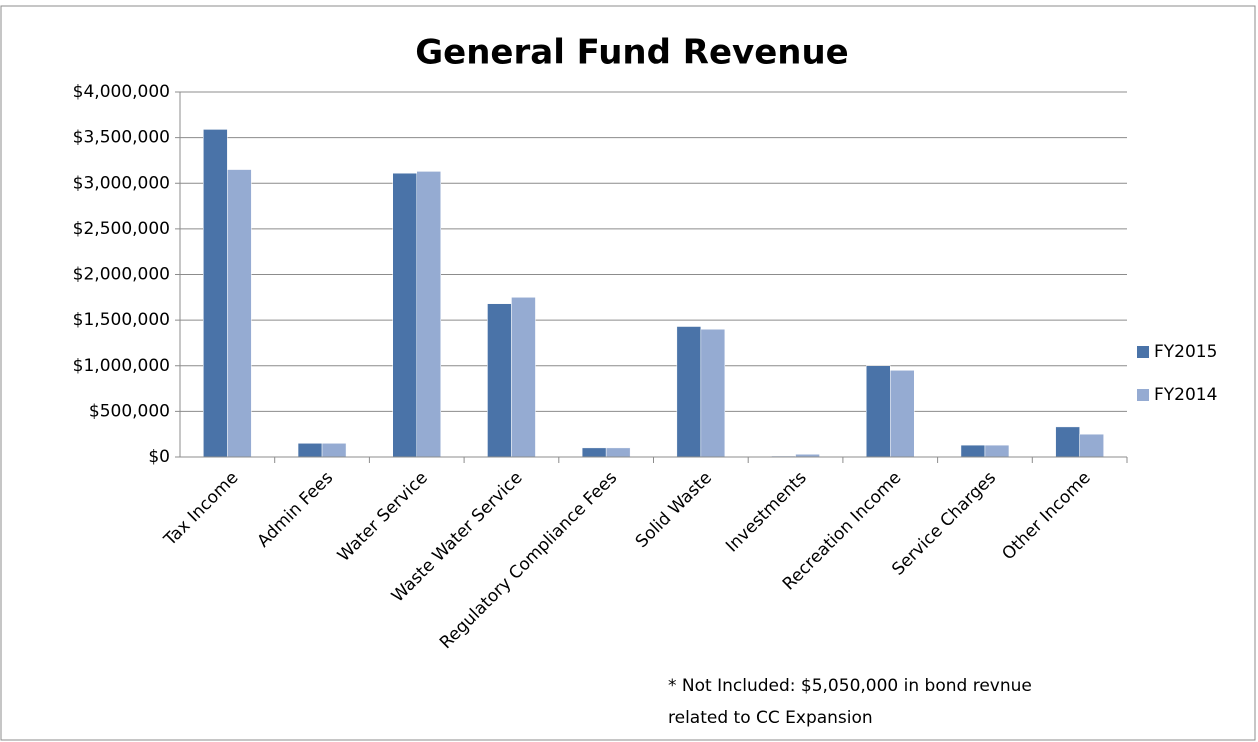 This screenshot has width=1258, height=742. What do you see at coordinates (770, 718) in the screenshot?
I see `annotation: related to CC Expansion` at bounding box center [770, 718].